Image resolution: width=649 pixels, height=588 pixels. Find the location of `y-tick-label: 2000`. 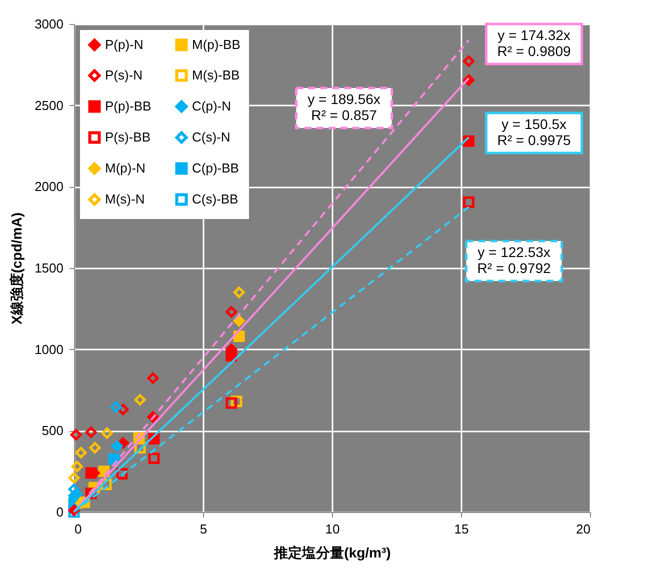

y-tick-label: 2000 is located at coordinates (49, 186).